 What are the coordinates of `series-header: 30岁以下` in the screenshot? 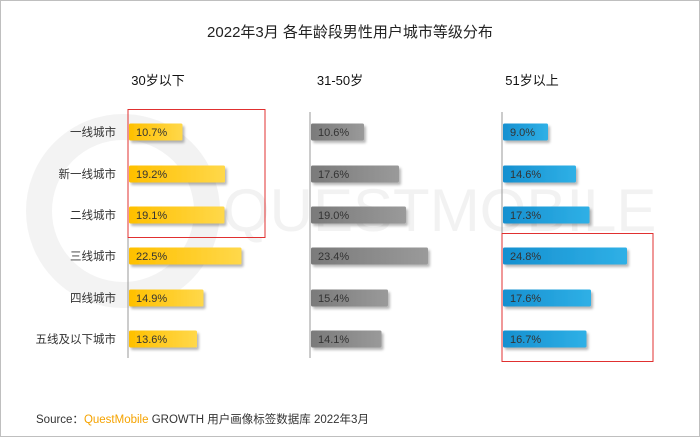 It's located at (157, 80).